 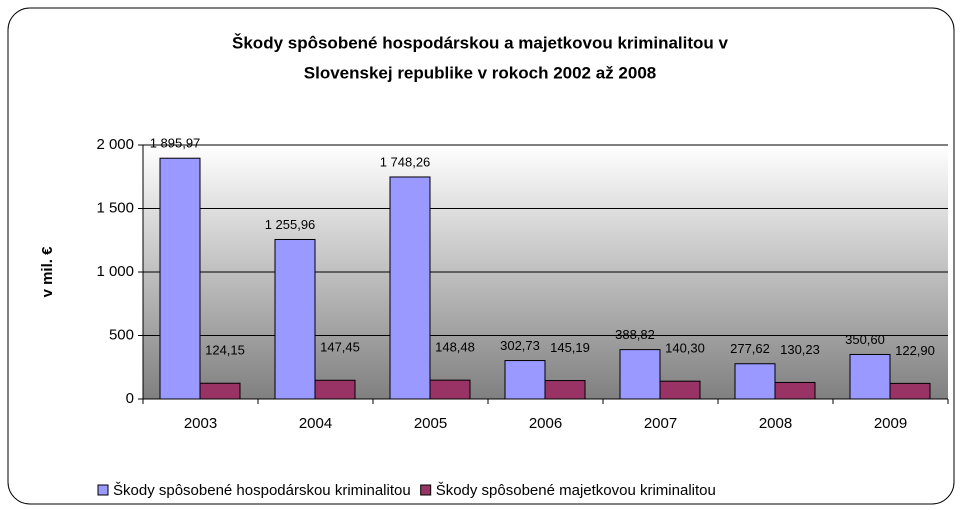 What do you see at coordinates (750, 348) in the screenshot?
I see `value-label: 277,62` at bounding box center [750, 348].